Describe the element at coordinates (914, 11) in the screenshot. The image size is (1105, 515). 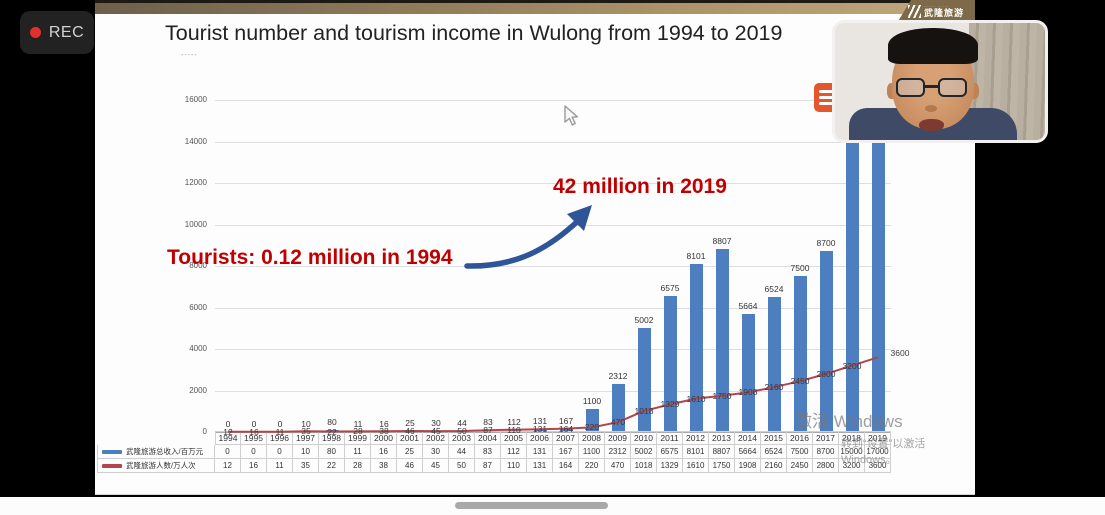
I see `logo-w-icon` at that location.